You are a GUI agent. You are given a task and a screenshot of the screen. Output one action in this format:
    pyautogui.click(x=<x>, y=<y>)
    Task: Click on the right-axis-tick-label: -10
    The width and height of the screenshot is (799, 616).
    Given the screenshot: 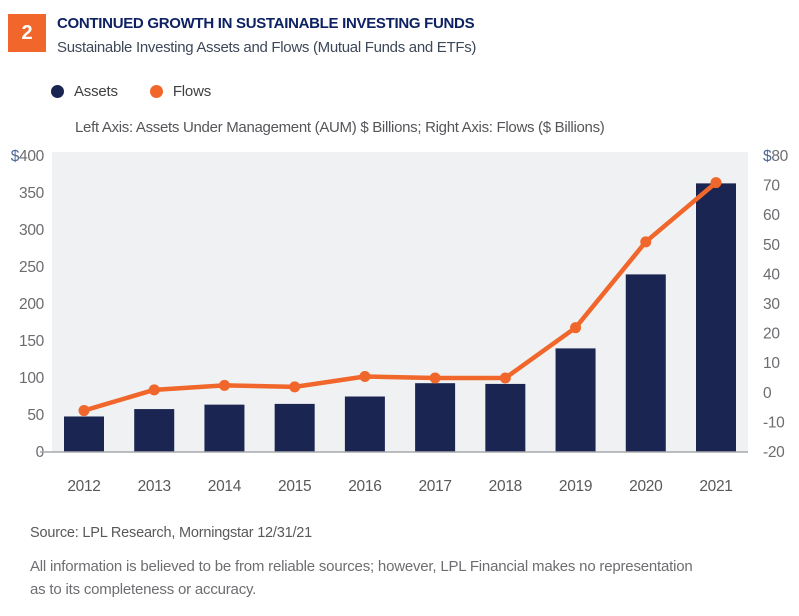 What is the action you would take?
    pyautogui.click(x=774, y=422)
    